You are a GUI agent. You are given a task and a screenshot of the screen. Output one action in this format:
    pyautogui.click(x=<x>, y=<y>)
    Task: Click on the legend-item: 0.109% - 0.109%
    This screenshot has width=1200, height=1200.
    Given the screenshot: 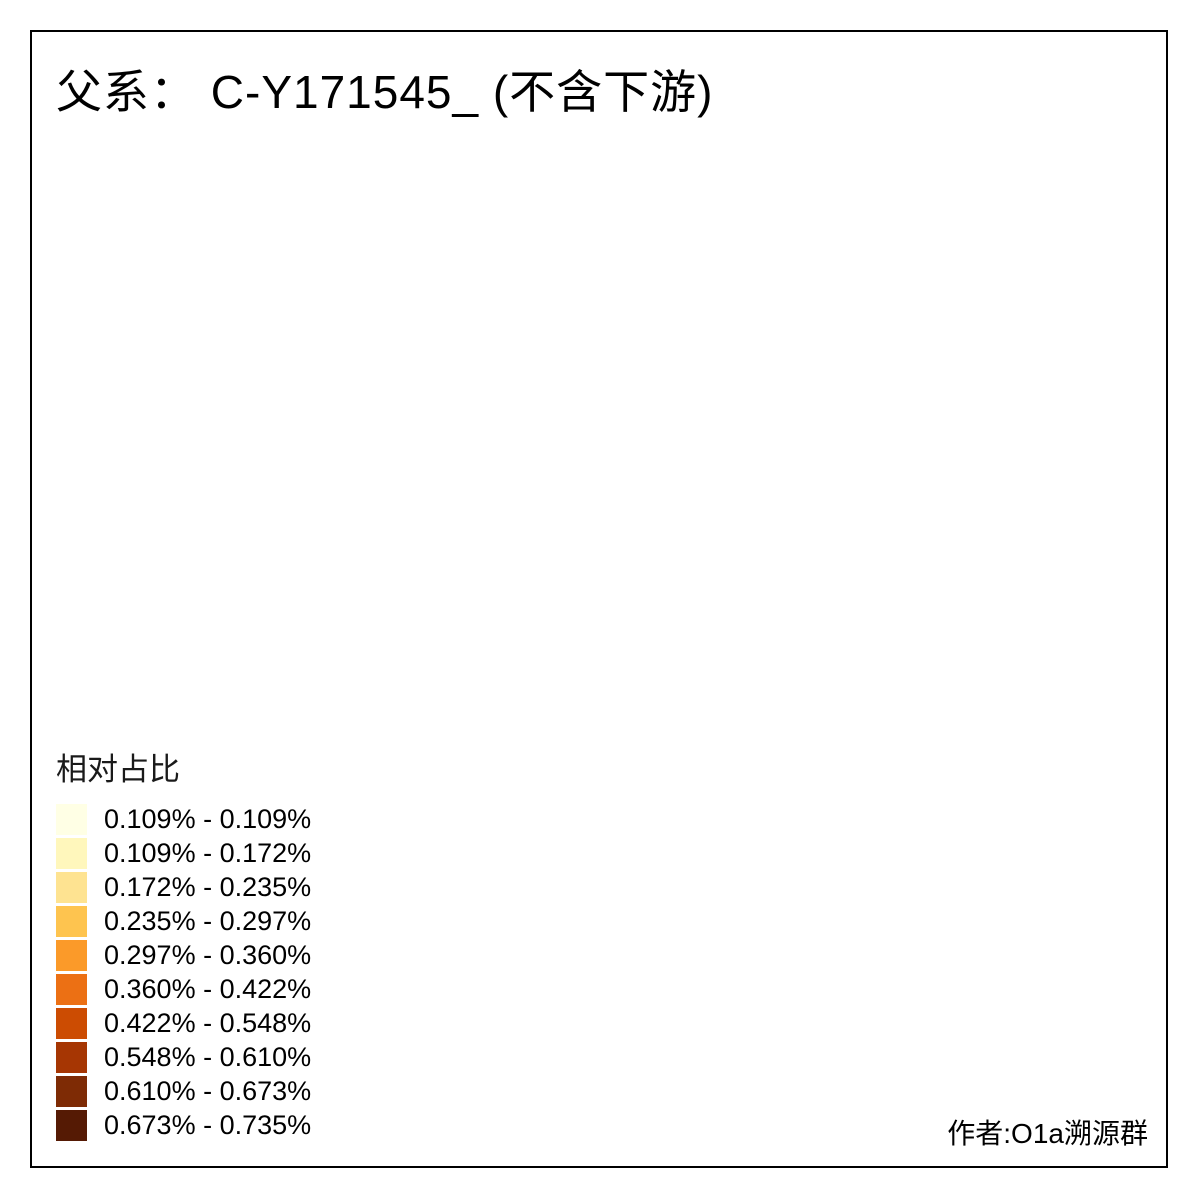 What is the action you would take?
    pyautogui.click(x=183, y=819)
    